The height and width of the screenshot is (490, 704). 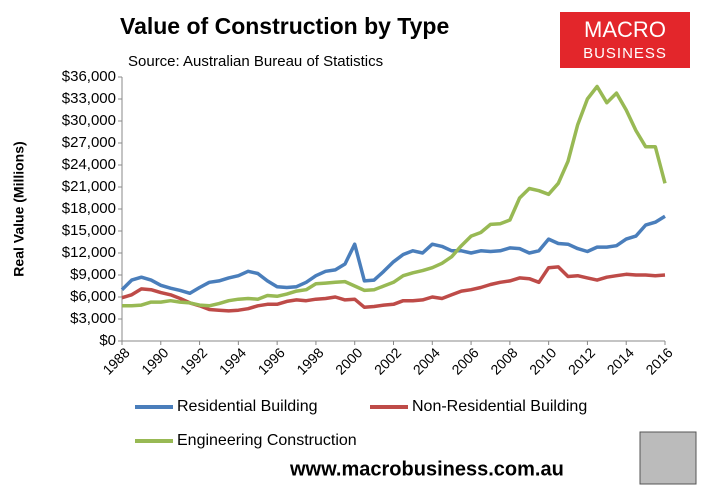 What do you see at coordinates (625, 29) in the screenshot?
I see `logo-text: MACRO` at bounding box center [625, 29].